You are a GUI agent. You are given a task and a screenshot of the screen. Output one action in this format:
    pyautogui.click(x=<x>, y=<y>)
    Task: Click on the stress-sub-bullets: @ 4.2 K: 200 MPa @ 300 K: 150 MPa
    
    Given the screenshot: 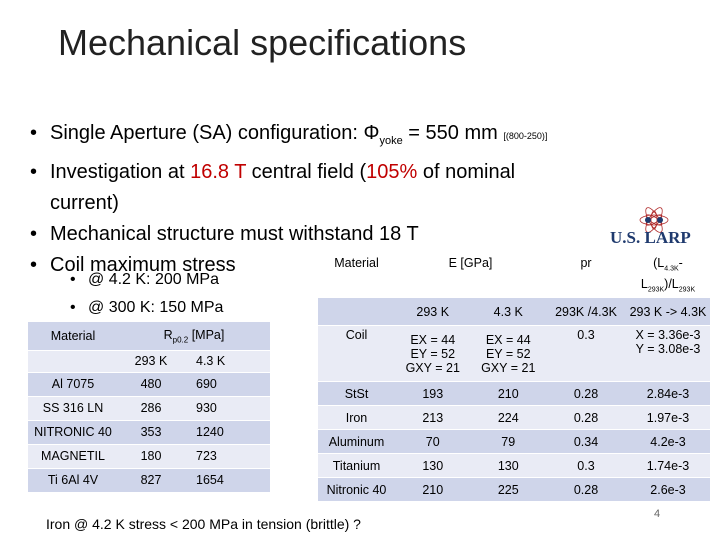 What is the action you would take?
    pyautogui.click(x=146, y=294)
    